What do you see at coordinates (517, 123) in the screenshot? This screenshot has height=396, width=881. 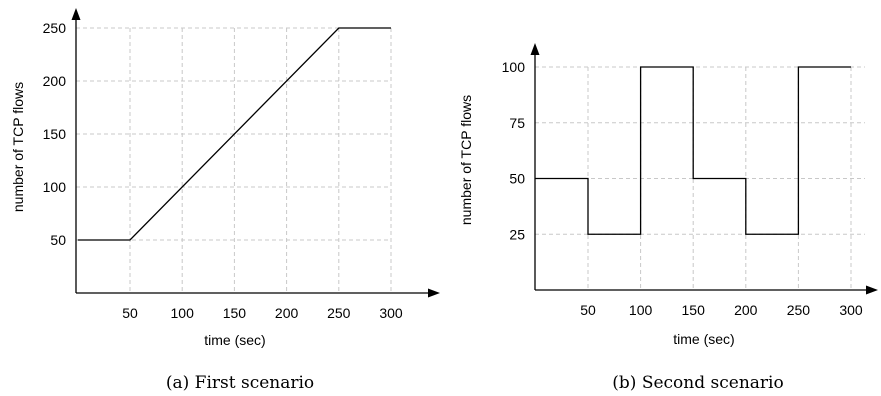 I see `y-tick-label: 75` at bounding box center [517, 123].